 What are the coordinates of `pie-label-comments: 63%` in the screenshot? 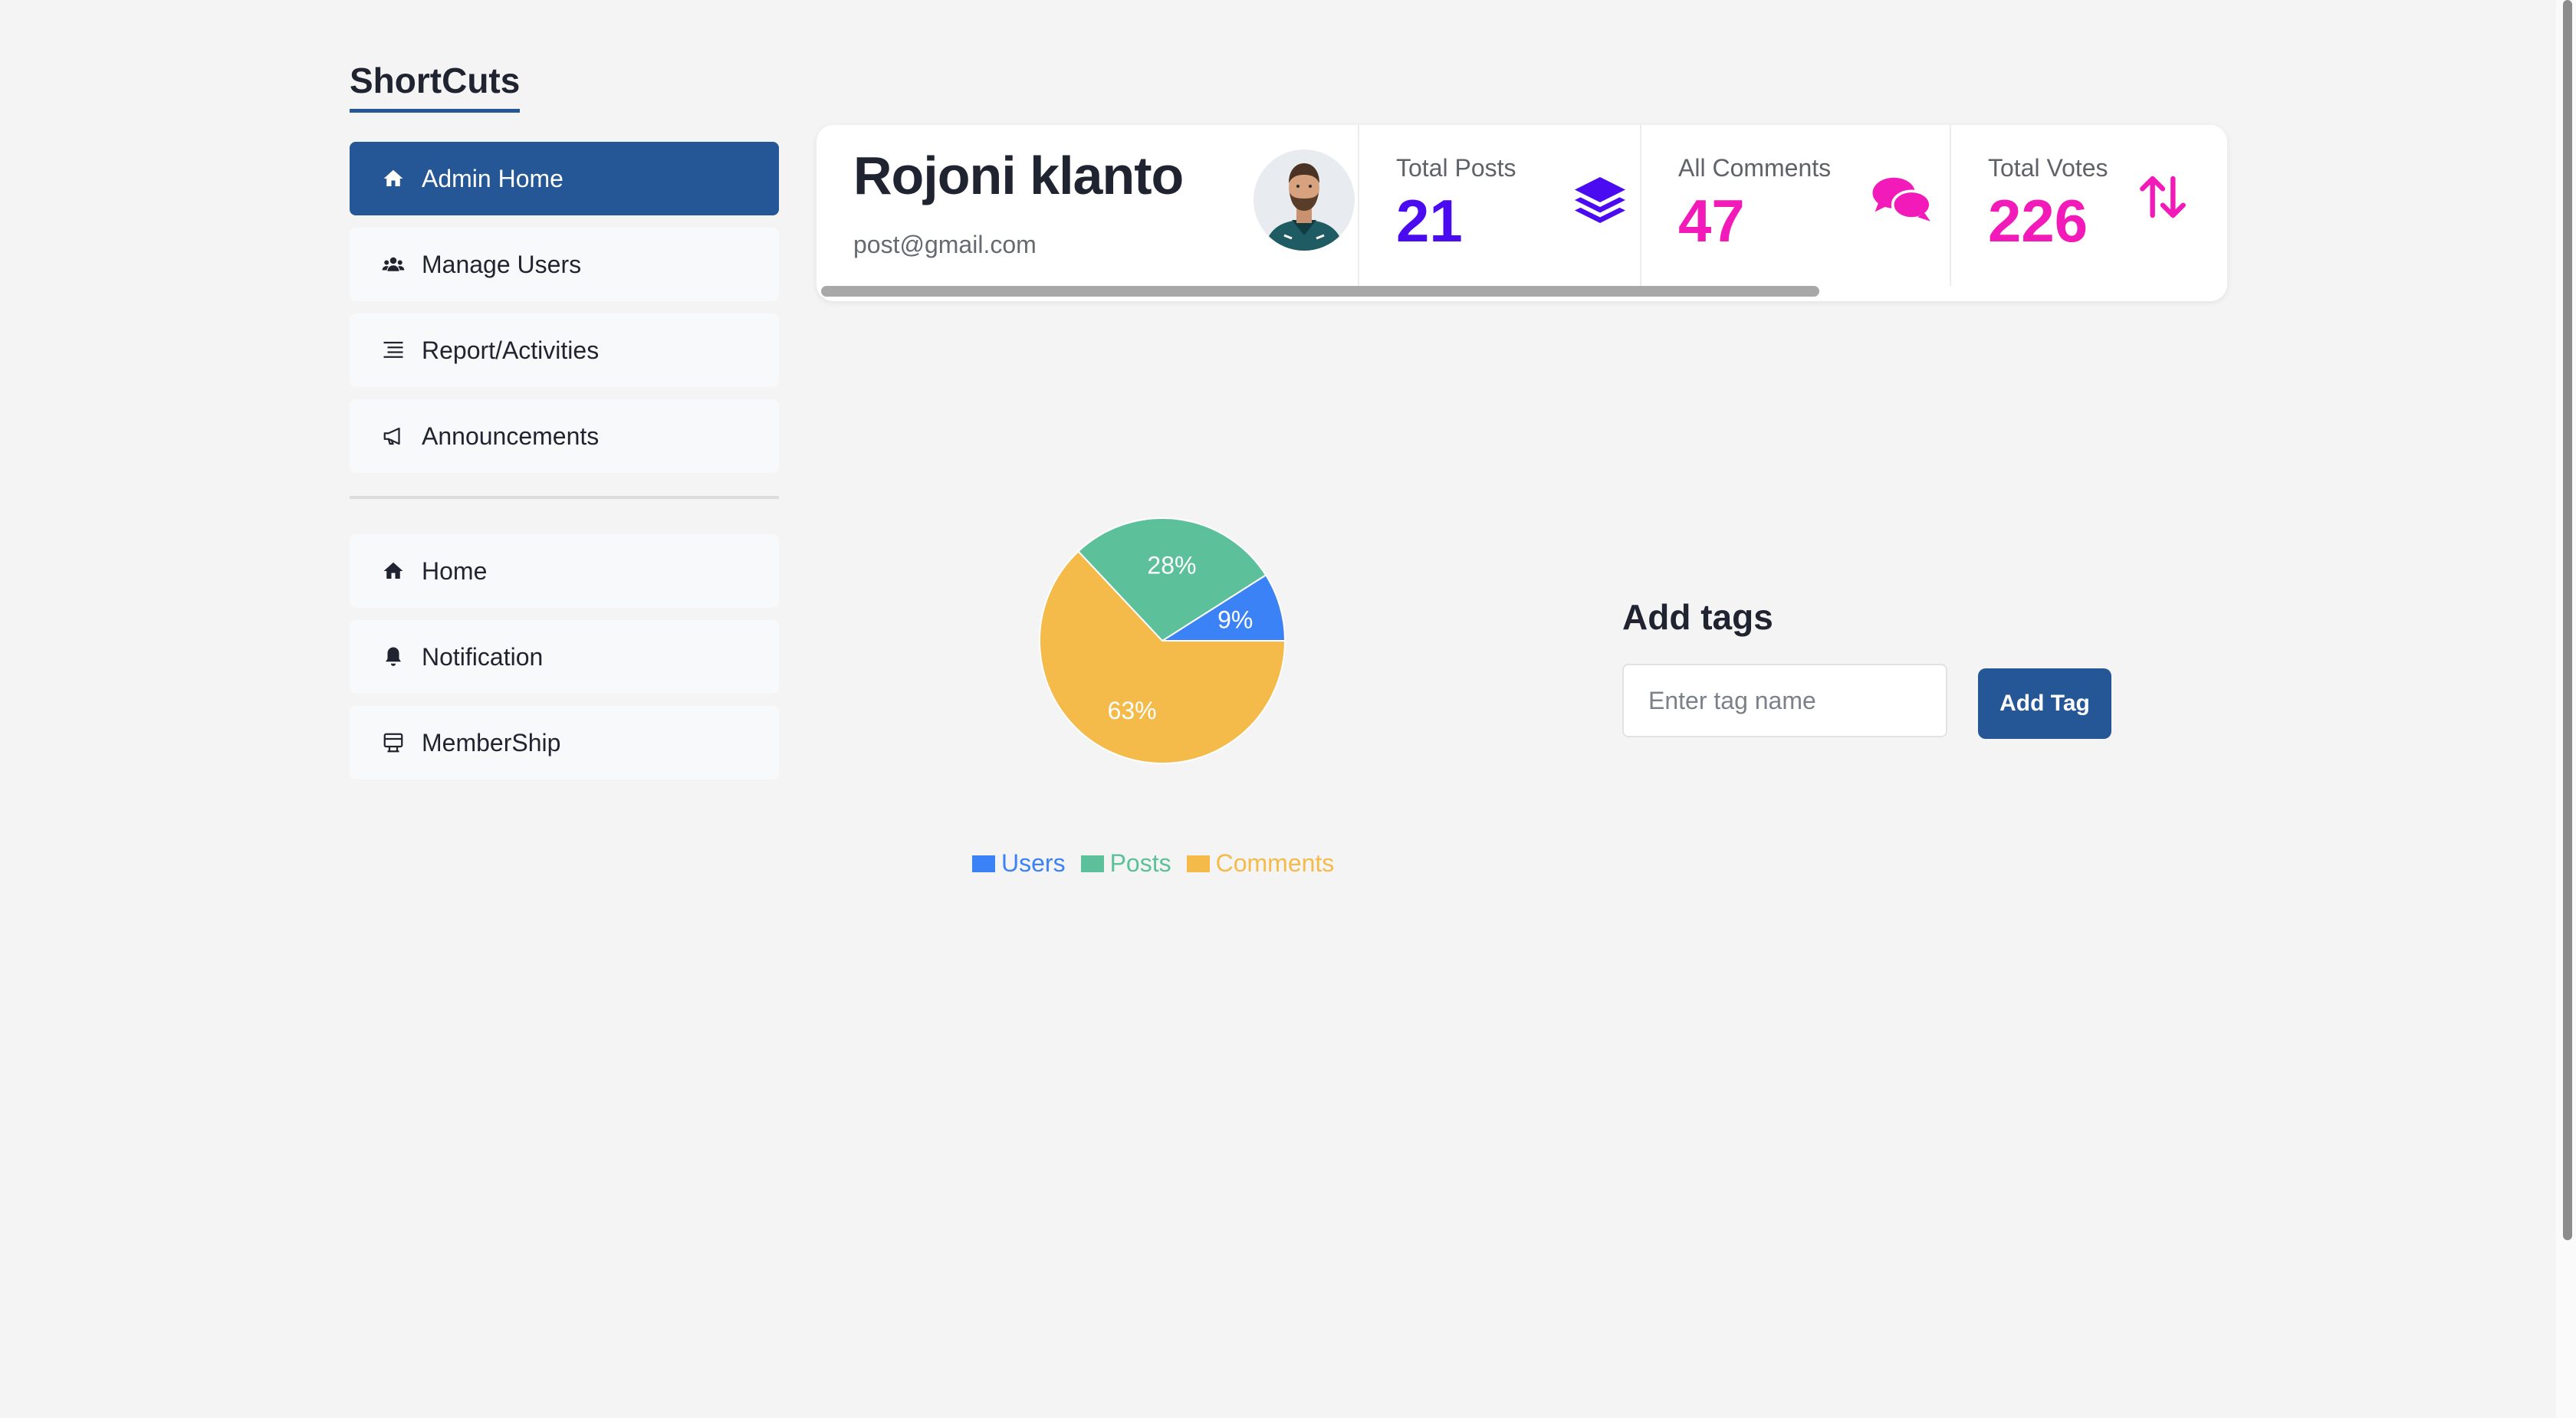 It's located at (1132, 710).